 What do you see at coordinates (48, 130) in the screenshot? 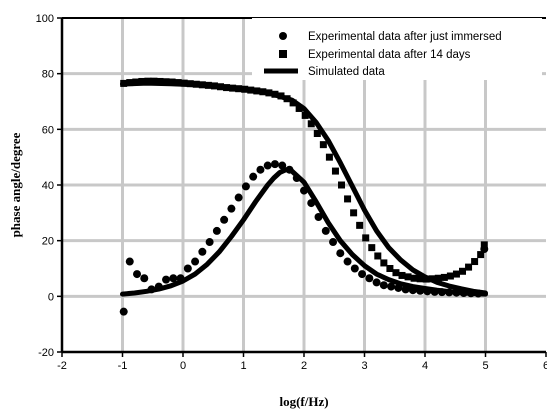
I see `y-tick-label: 60` at bounding box center [48, 130].